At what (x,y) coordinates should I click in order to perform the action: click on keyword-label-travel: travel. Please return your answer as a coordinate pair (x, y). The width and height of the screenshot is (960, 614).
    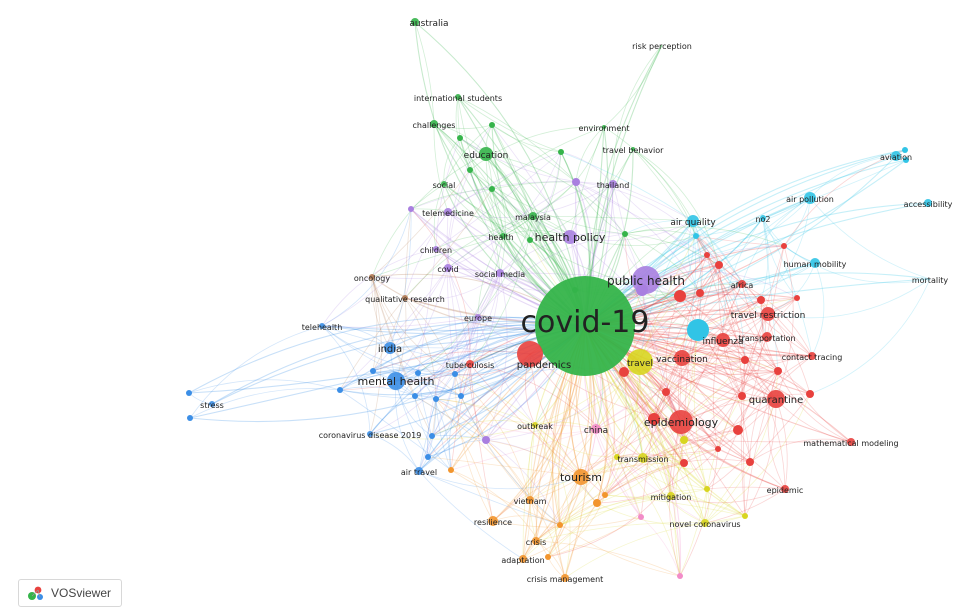
    Looking at the image, I should click on (640, 364).